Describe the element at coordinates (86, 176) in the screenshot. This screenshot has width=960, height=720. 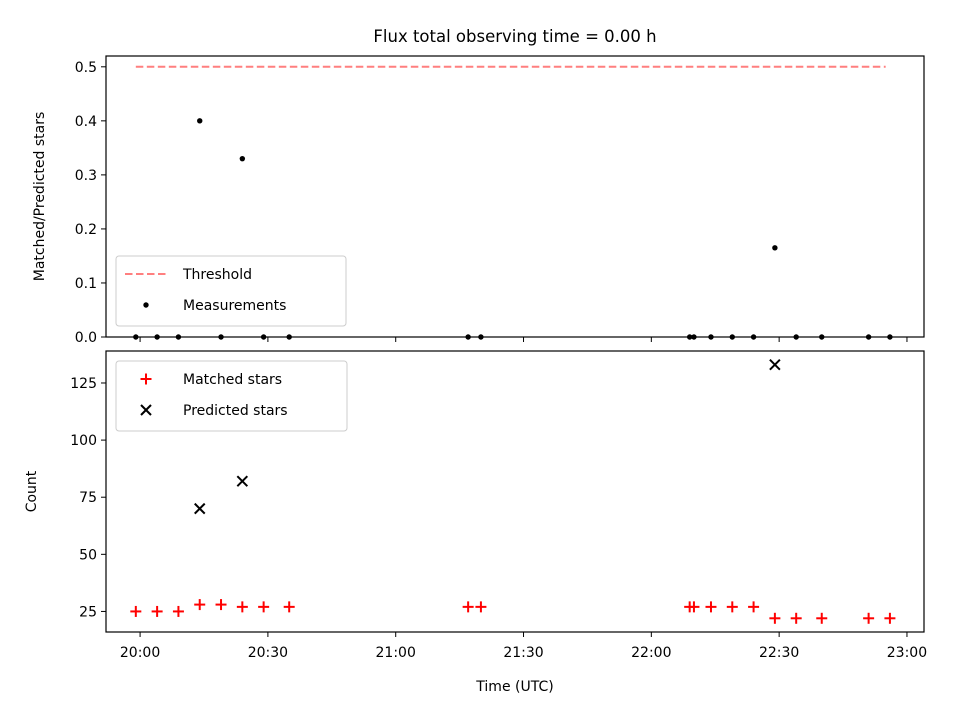
I see `y-tick-label: 0.3` at that location.